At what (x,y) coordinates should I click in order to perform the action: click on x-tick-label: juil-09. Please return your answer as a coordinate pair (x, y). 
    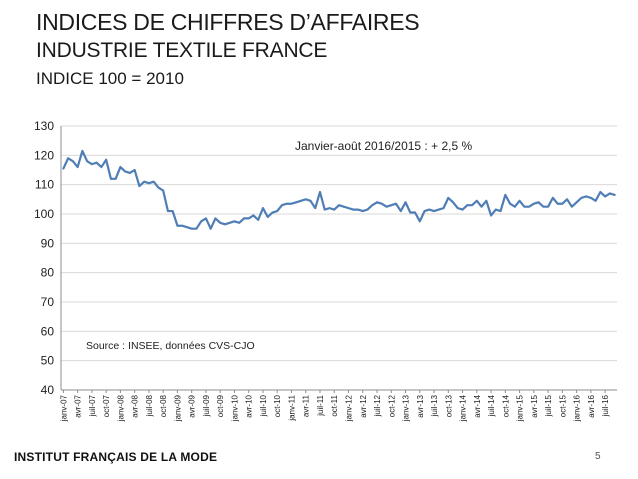
    Looking at the image, I should click on (206, 405).